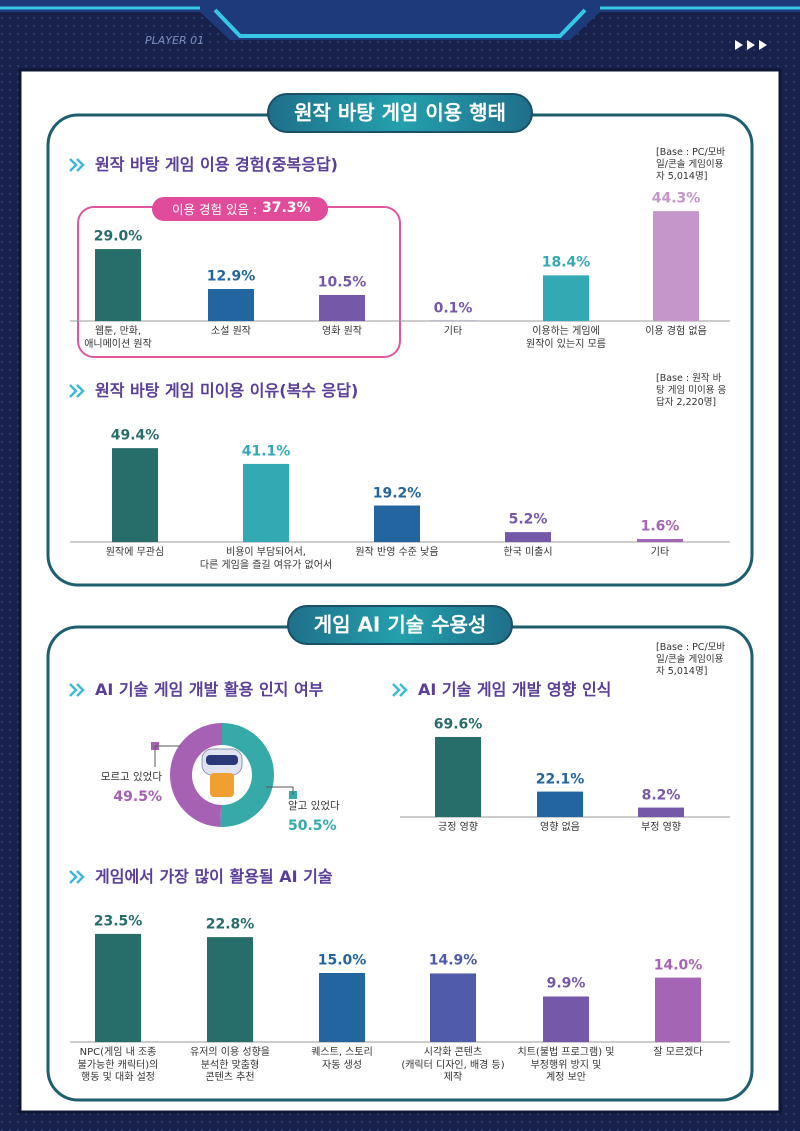 This screenshot has height=1131, width=800. What do you see at coordinates (118, 338) in the screenshot?
I see `category-label: 웹툰, 만화, 애니메이션 원작` at bounding box center [118, 338].